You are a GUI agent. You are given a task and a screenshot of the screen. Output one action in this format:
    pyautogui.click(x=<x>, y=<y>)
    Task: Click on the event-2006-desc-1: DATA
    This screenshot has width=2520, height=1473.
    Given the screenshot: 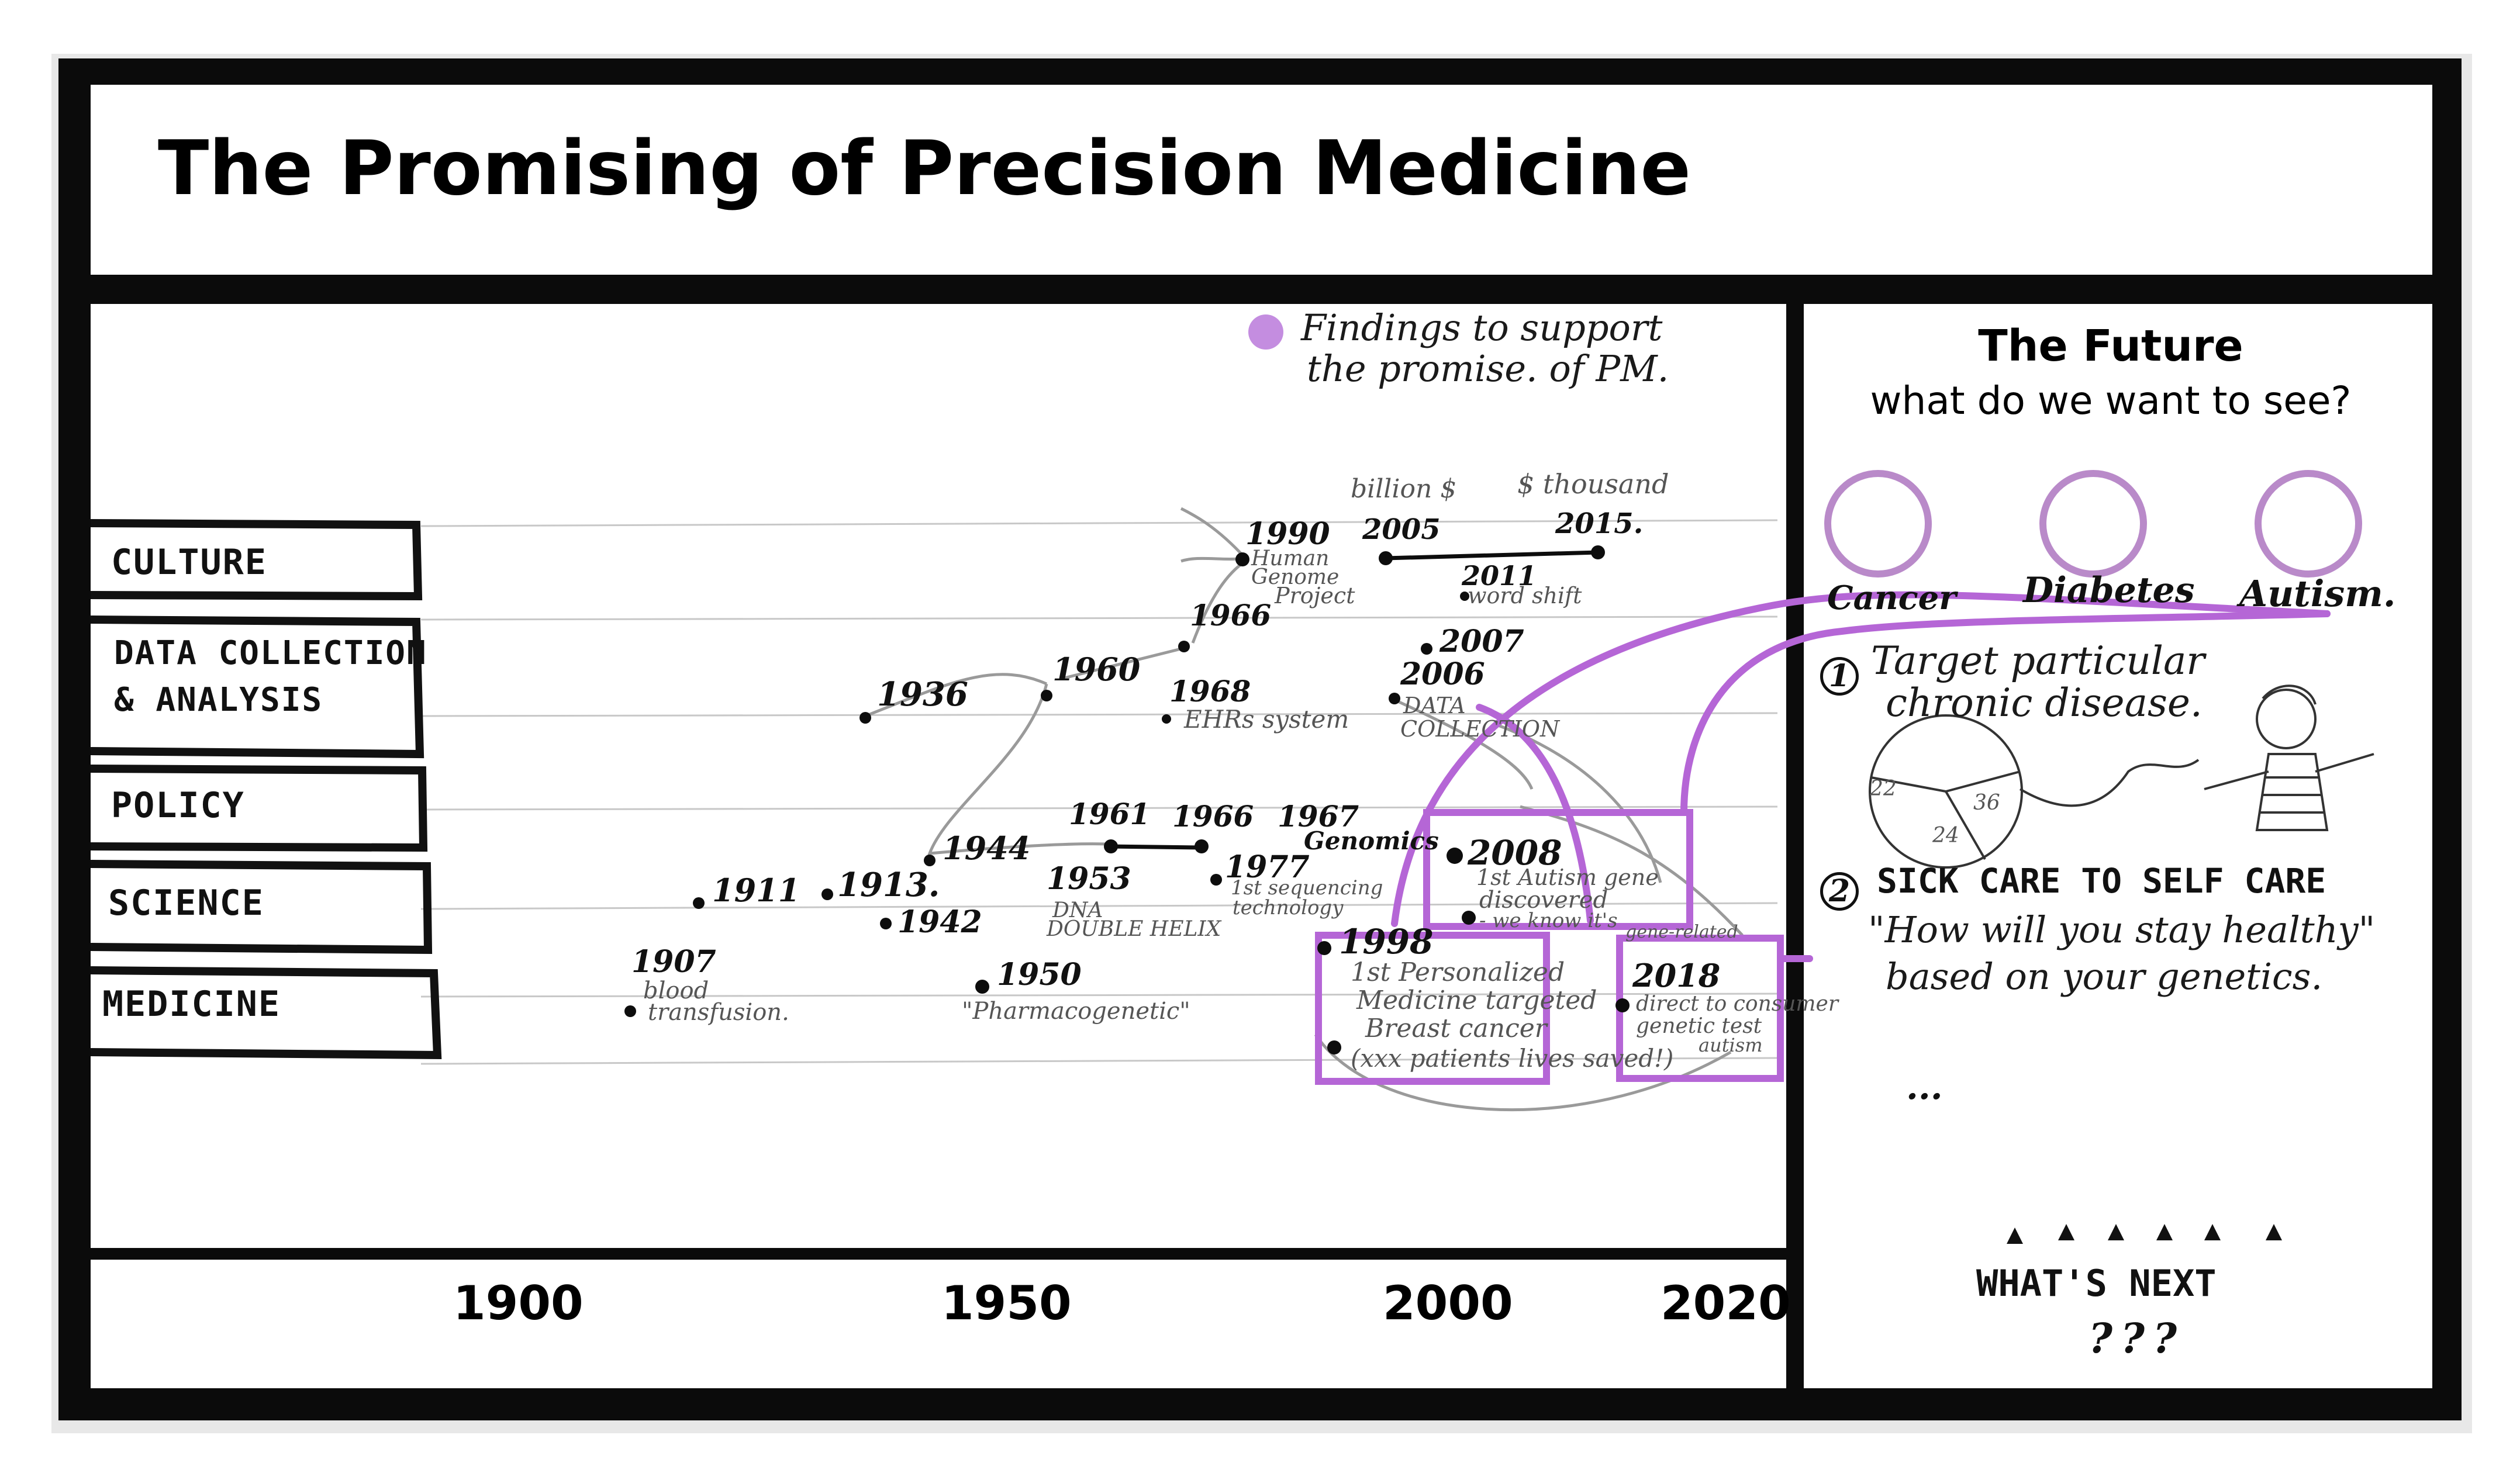 What is the action you would take?
    pyautogui.click(x=1434, y=706)
    